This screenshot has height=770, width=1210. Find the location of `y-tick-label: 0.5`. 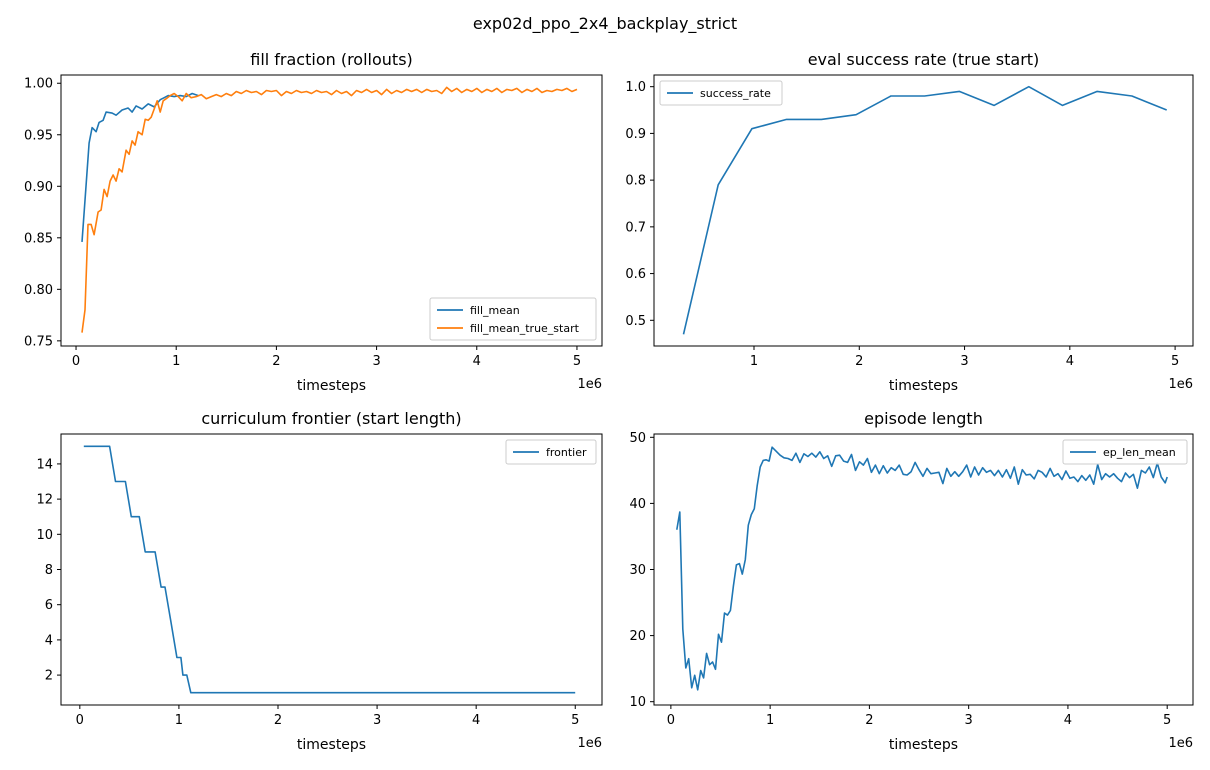

y-tick-label: 0.5 is located at coordinates (635, 321).